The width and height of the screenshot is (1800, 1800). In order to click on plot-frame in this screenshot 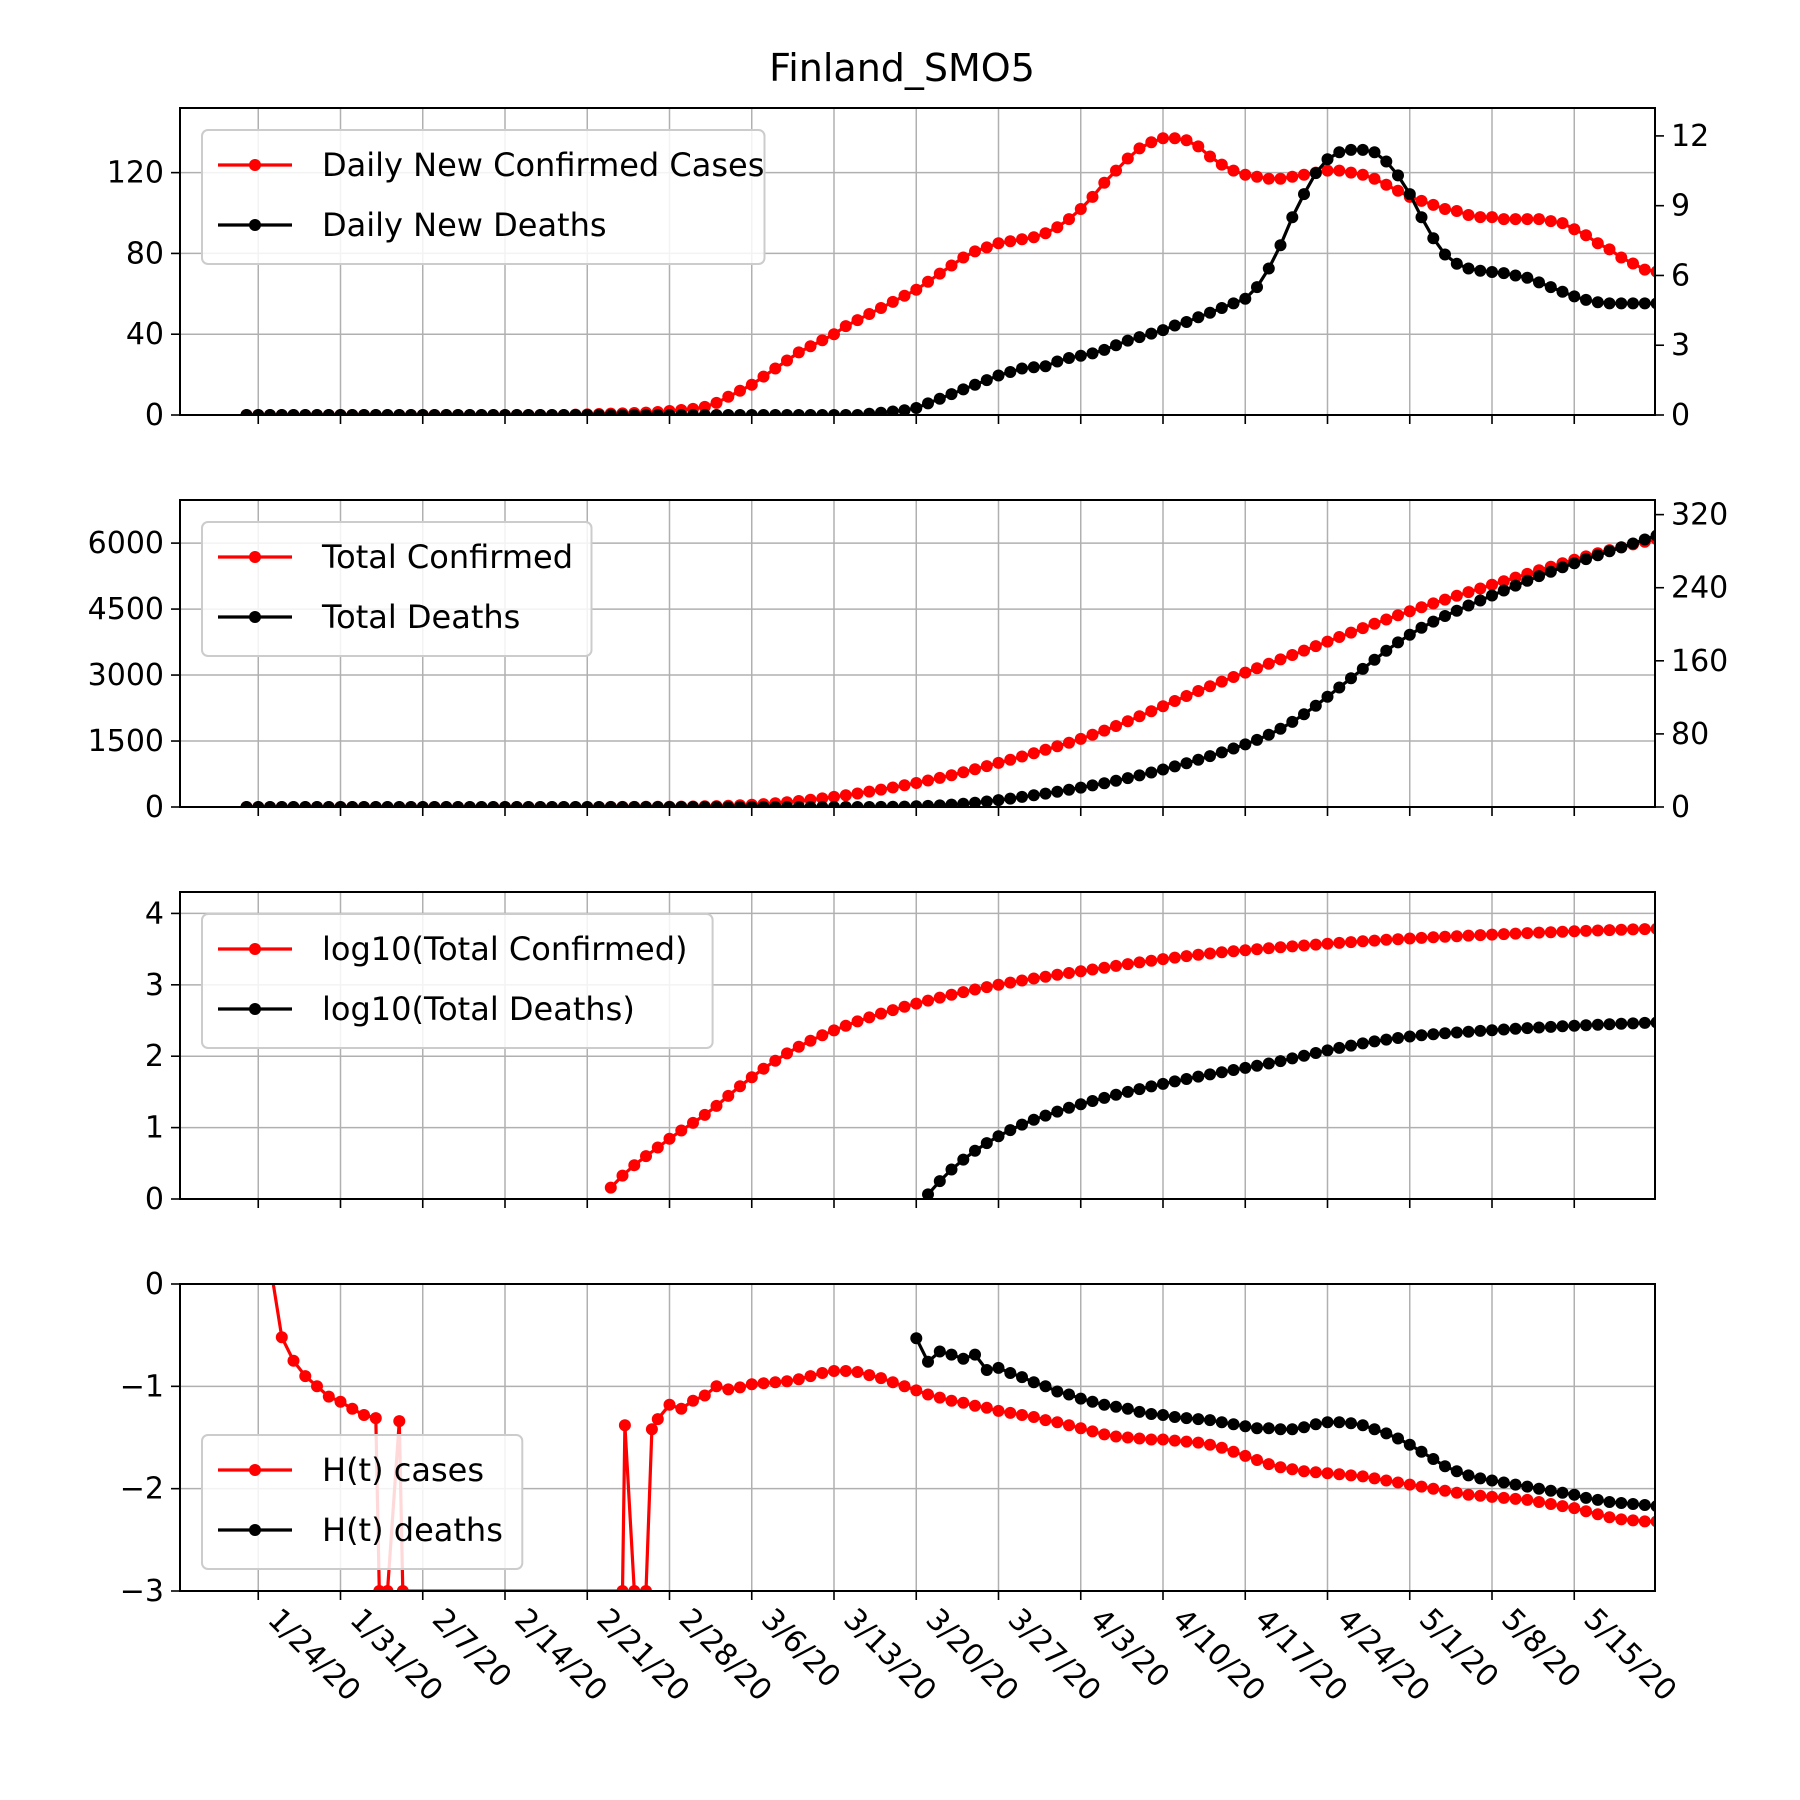, I will do `click(917, 1045)`.